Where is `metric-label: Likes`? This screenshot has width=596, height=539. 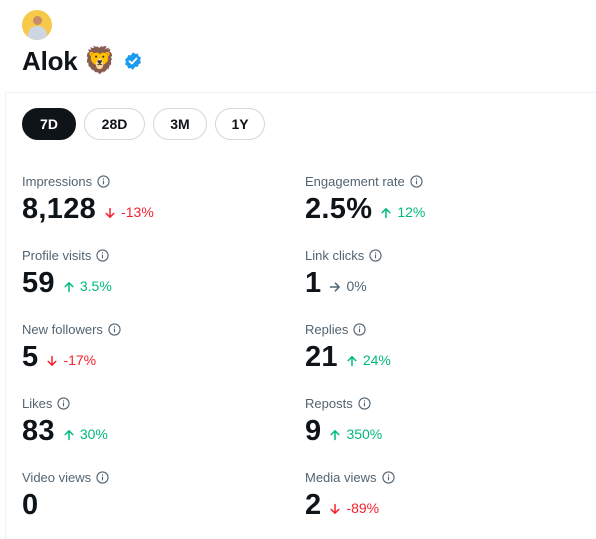
metric-label: Likes is located at coordinates (37, 403).